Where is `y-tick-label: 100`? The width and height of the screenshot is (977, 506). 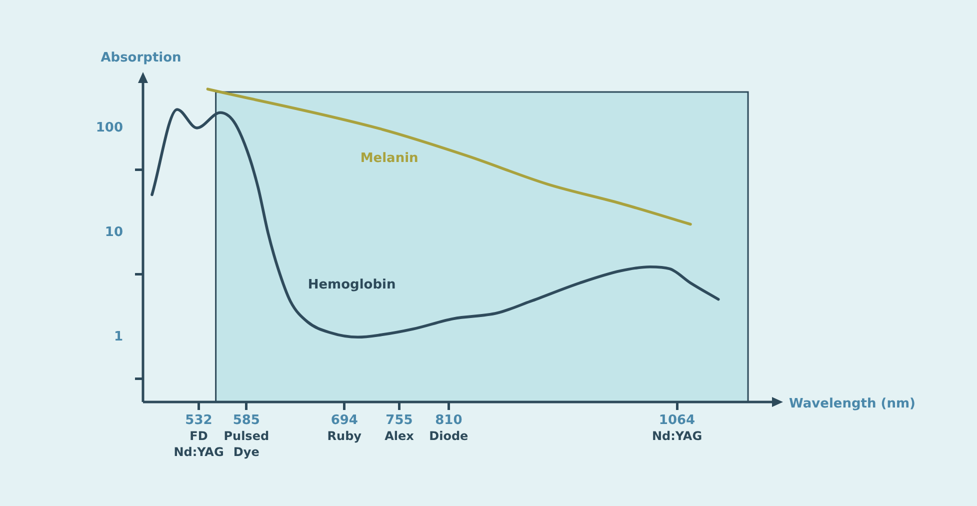
y-tick-label: 100 is located at coordinates (109, 128).